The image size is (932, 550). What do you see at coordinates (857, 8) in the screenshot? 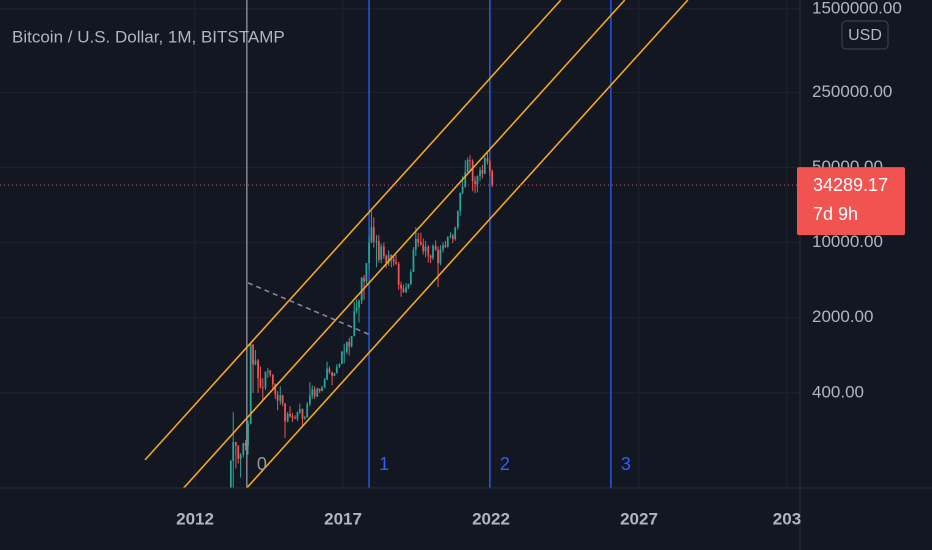
I see `y-tick-label: 1500000.00` at bounding box center [857, 8].